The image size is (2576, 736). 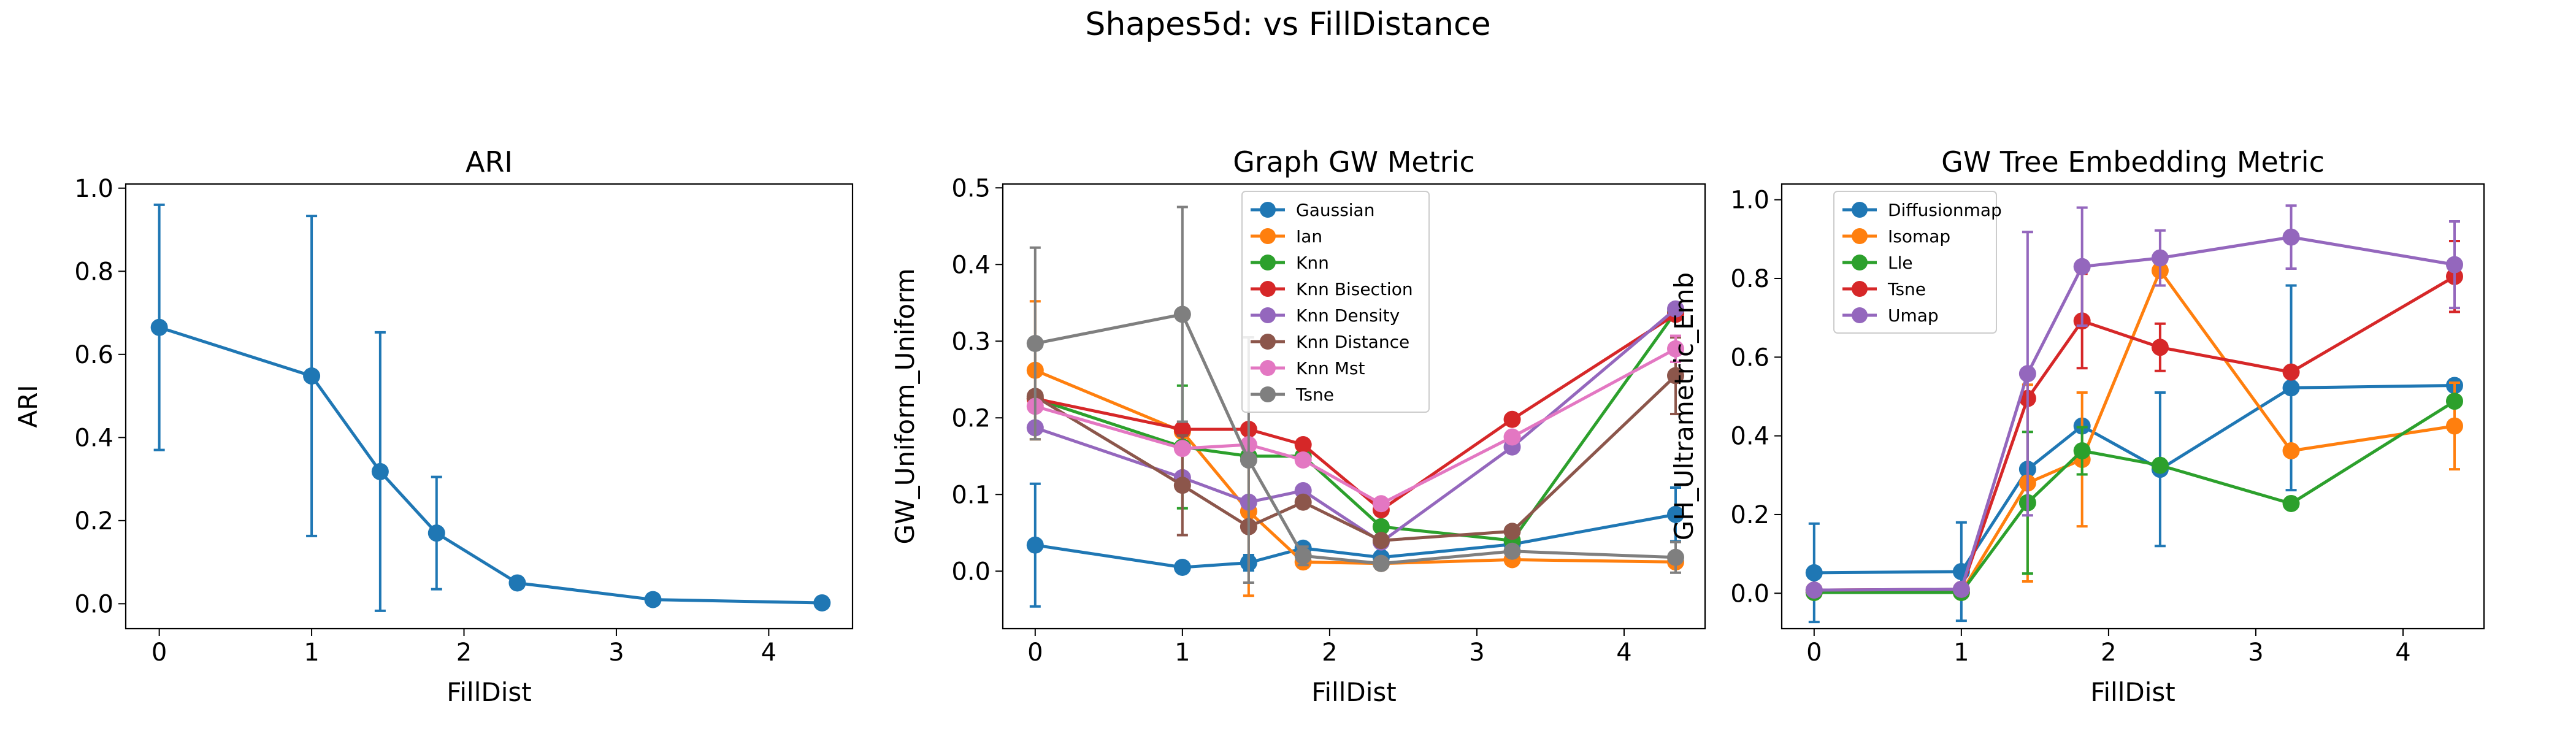 I want to click on legend-label: Knn Distance, so click(x=1352, y=342).